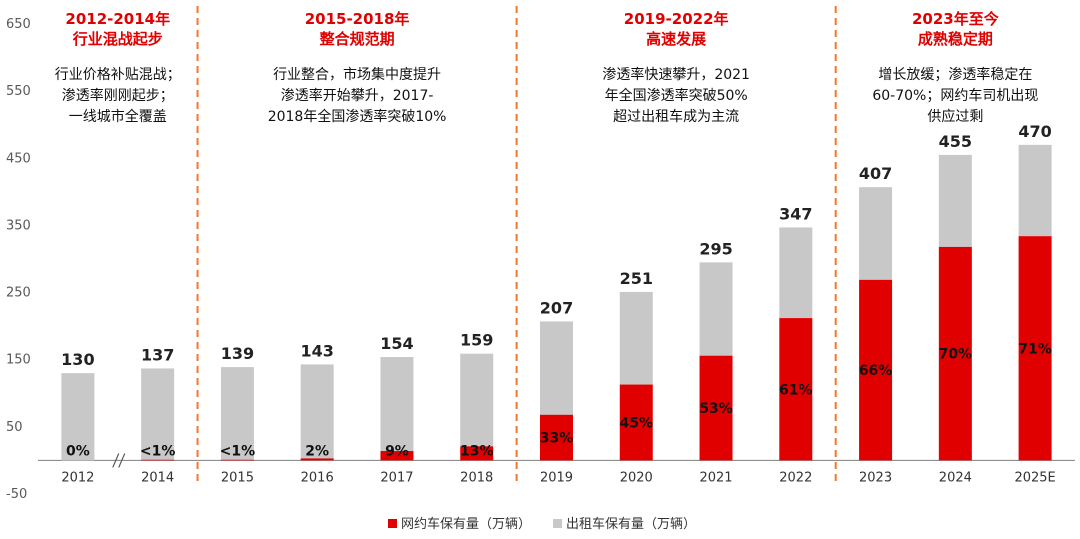  I want to click on period-description: 行业整合，市场集中度提升, so click(357, 74).